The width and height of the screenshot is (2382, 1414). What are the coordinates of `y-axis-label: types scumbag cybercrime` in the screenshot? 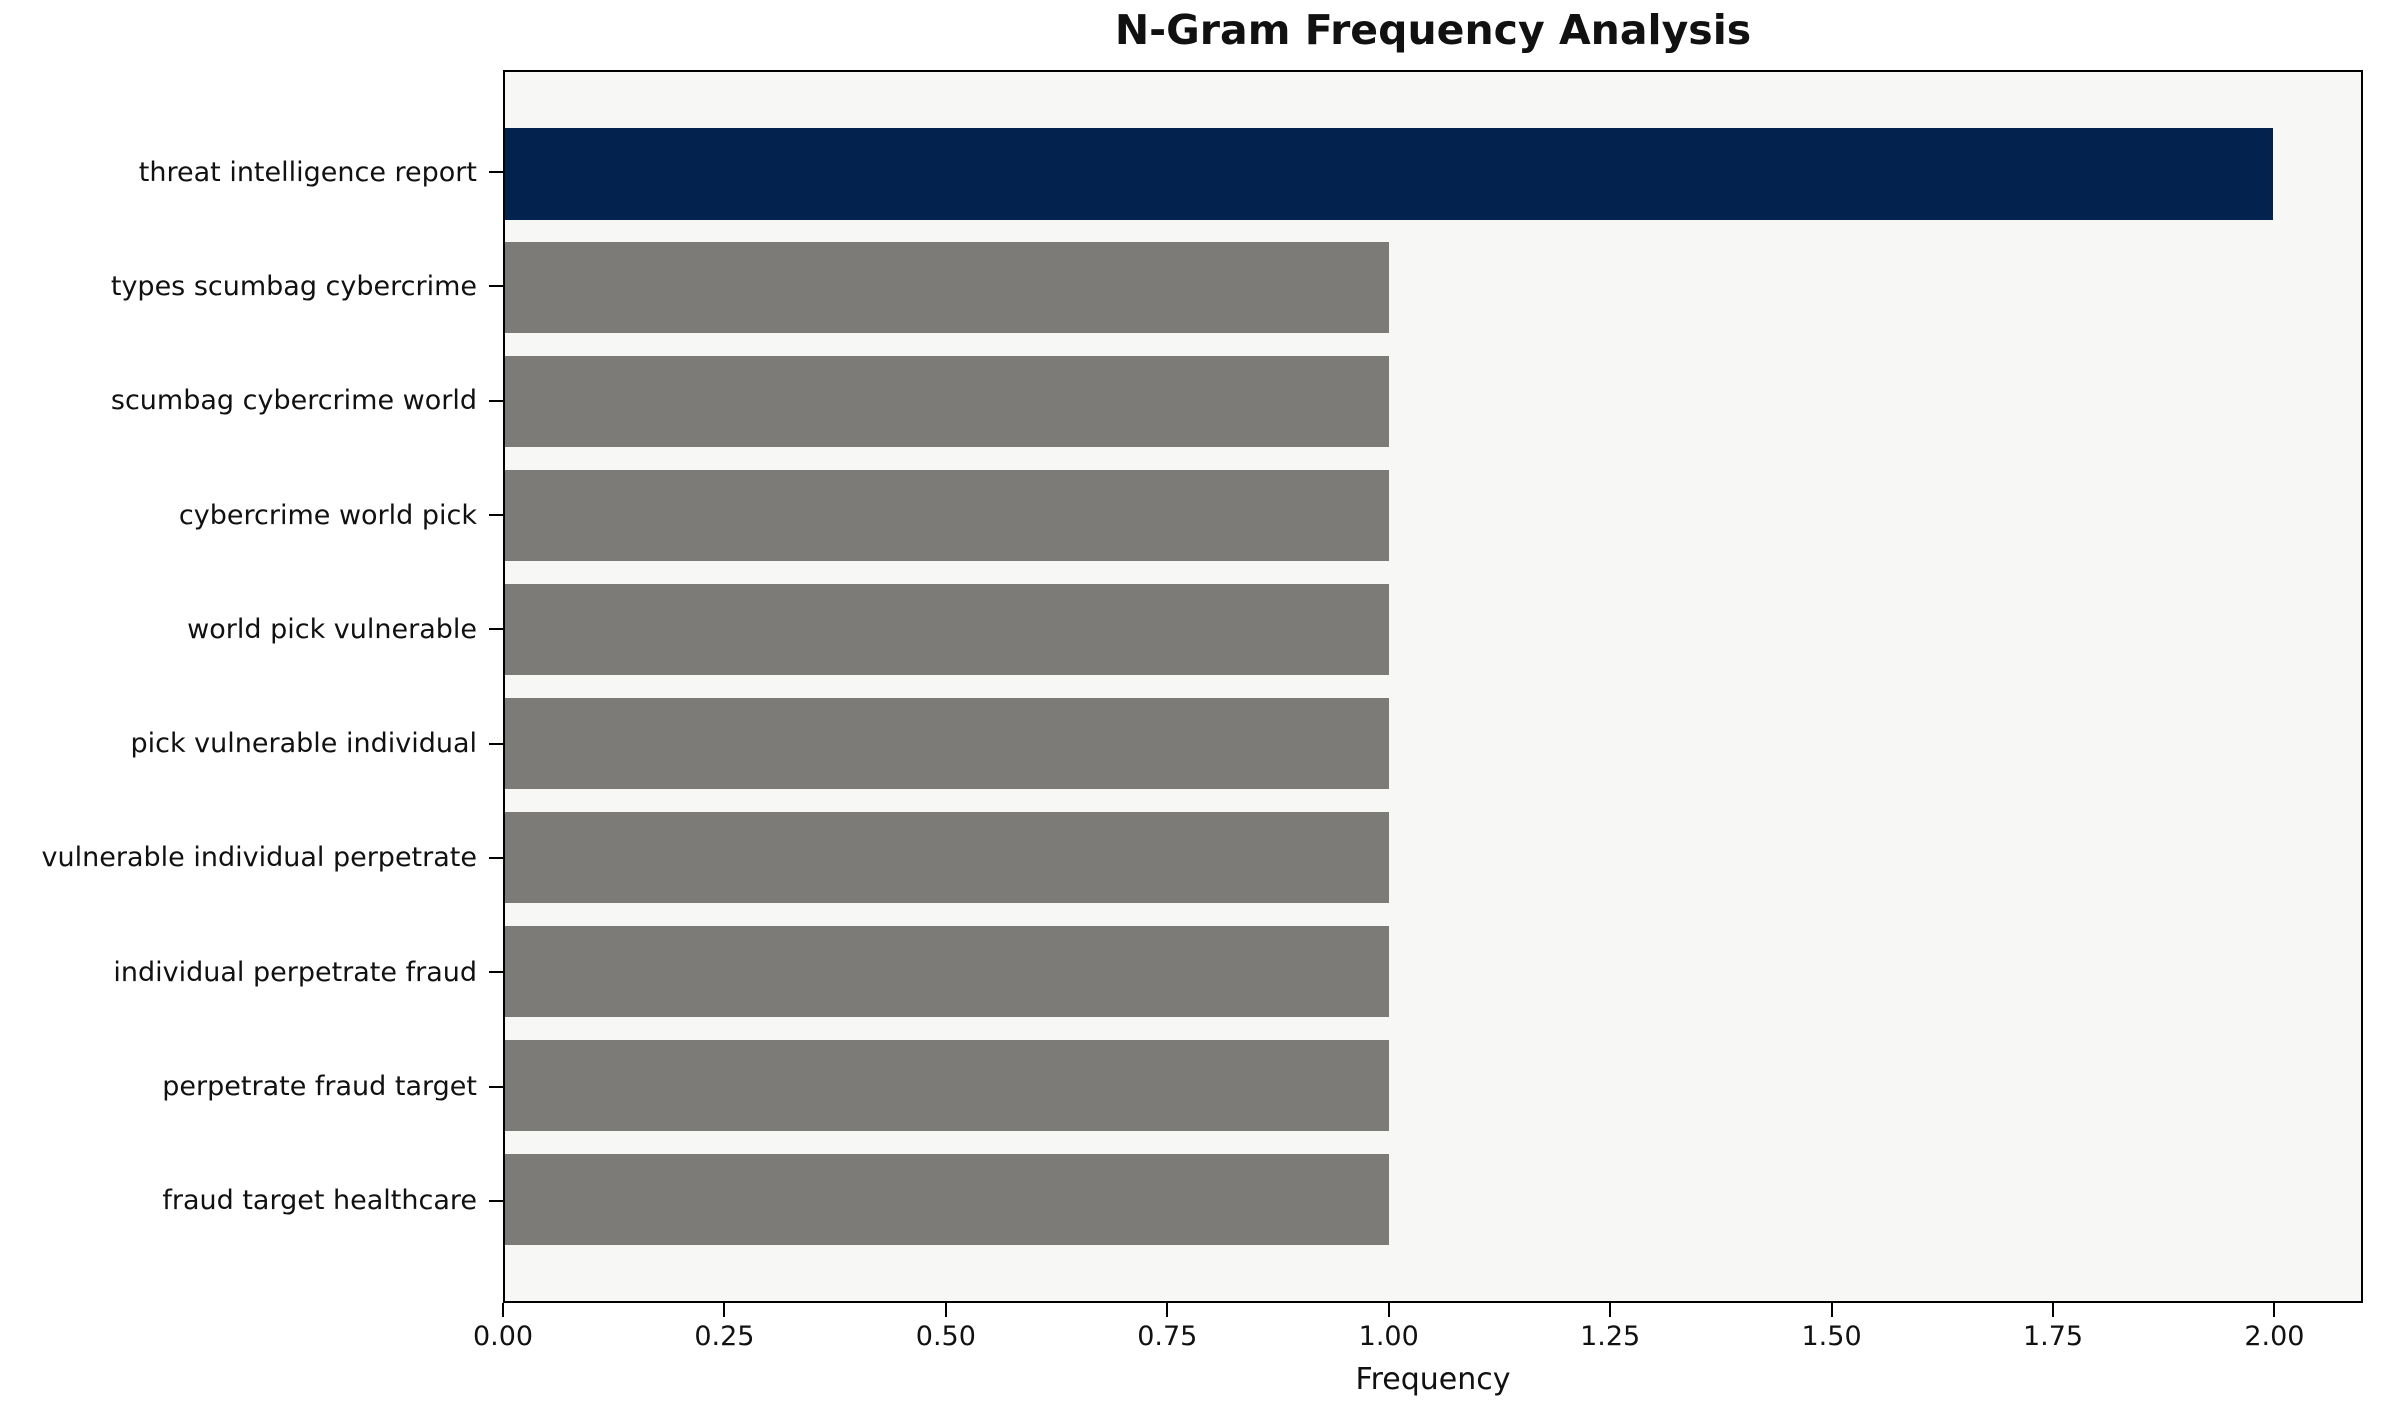 It's located at (293, 286).